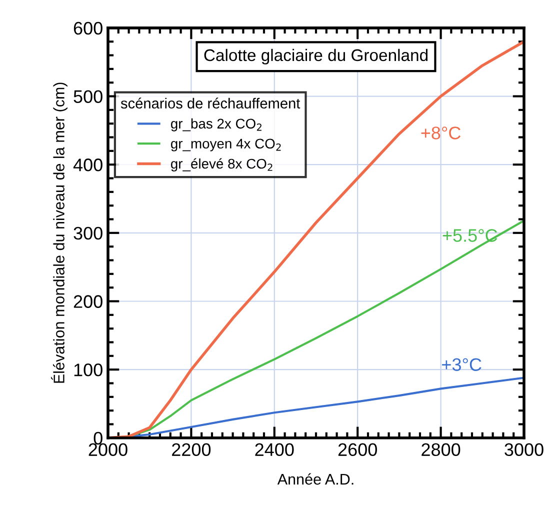 The image size is (551, 508). I want to click on y-tick-label: 0, so click(98, 438).